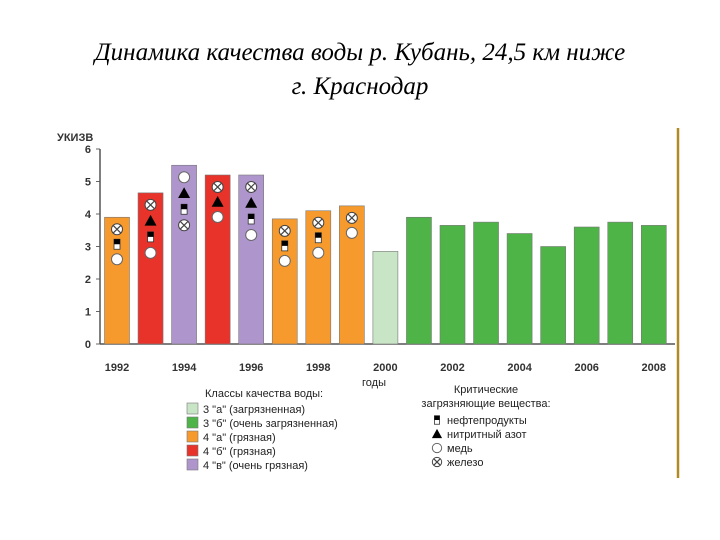  I want to click on x-tick-label: 2008, so click(654, 368).